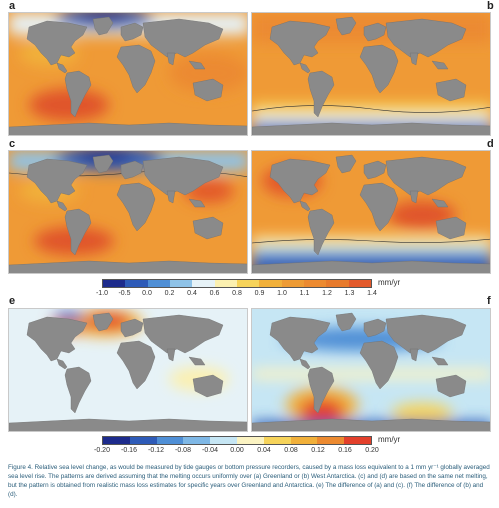 This screenshot has height=508, width=499. What do you see at coordinates (389, 439) in the screenshot?
I see `colorbar-bottom-unit: mm/yr` at bounding box center [389, 439].